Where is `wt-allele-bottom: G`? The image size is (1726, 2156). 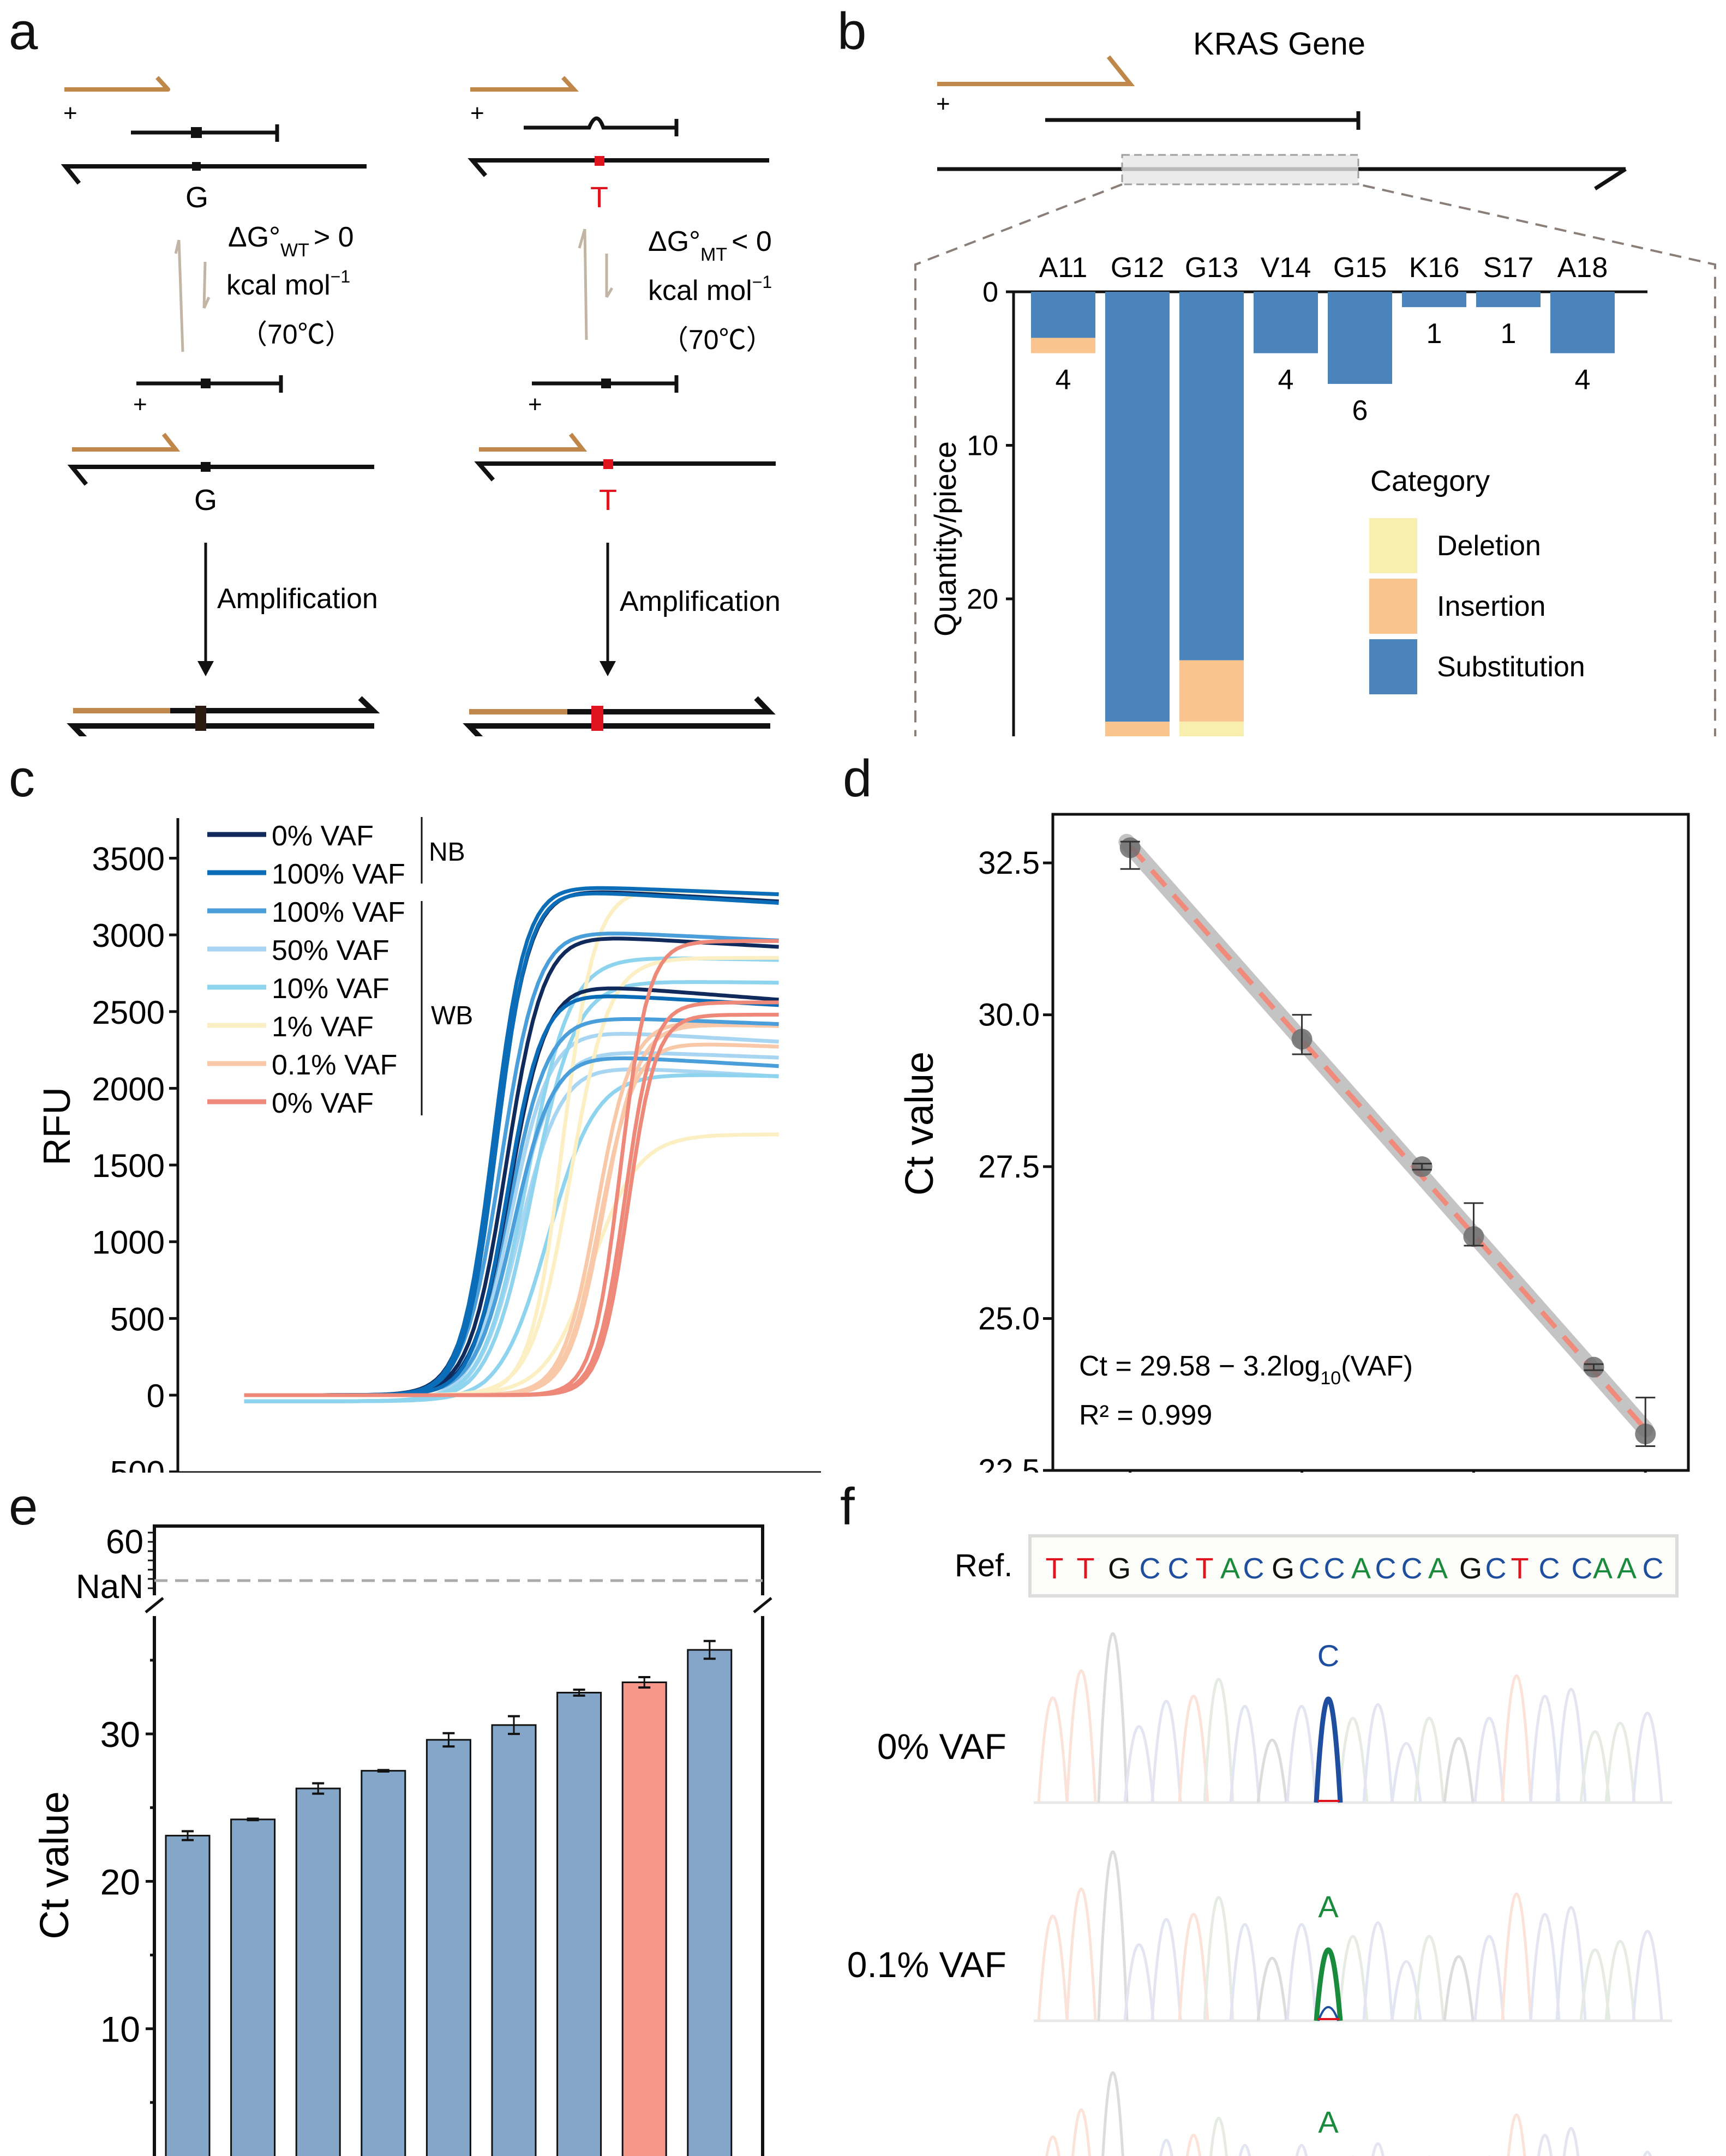
wt-allele-bottom: G is located at coordinates (205, 500).